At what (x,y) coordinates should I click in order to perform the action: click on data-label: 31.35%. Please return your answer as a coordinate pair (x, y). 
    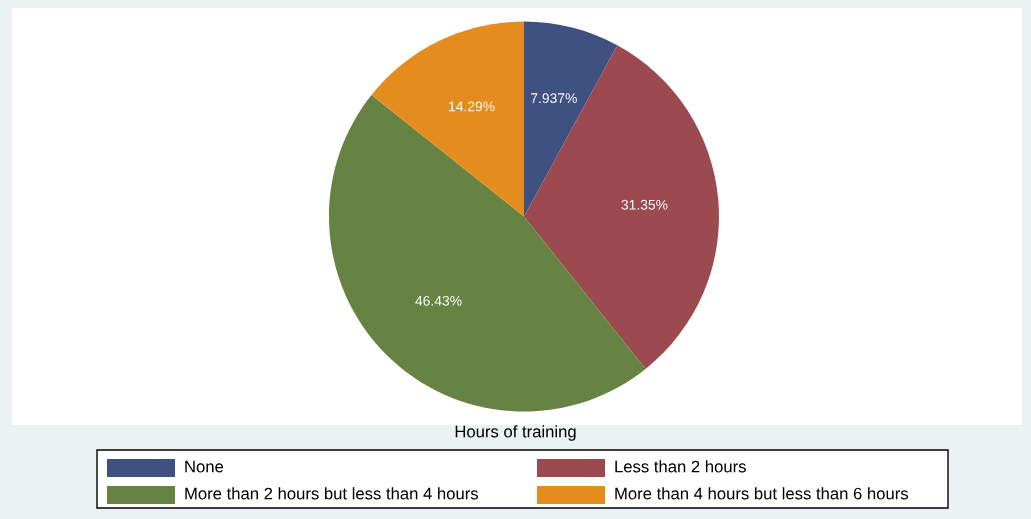
    Looking at the image, I should click on (644, 204).